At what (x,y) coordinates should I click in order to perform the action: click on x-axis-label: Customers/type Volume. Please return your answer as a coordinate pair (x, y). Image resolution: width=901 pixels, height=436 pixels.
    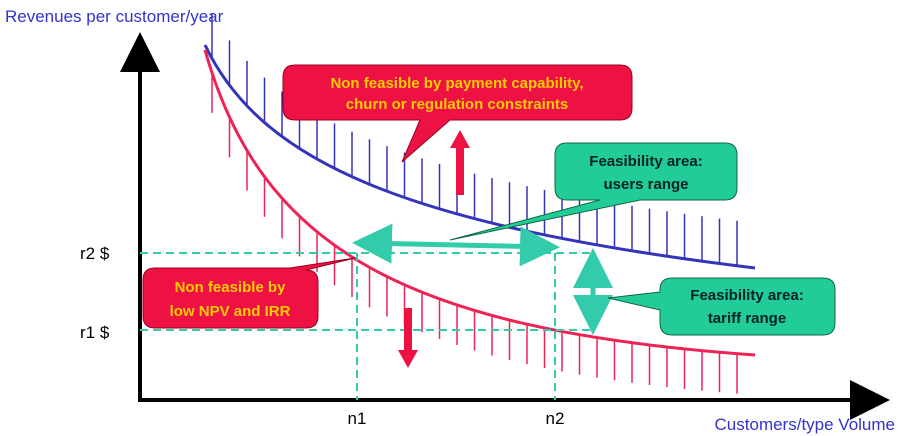
    Looking at the image, I should click on (805, 424).